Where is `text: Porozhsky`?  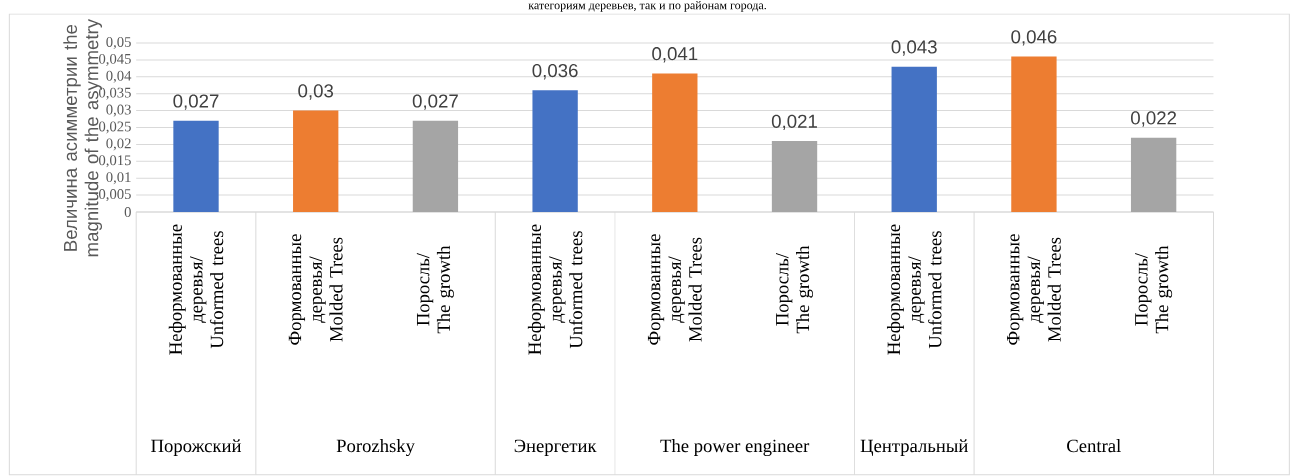
text: Porozhsky is located at coordinates (375, 448).